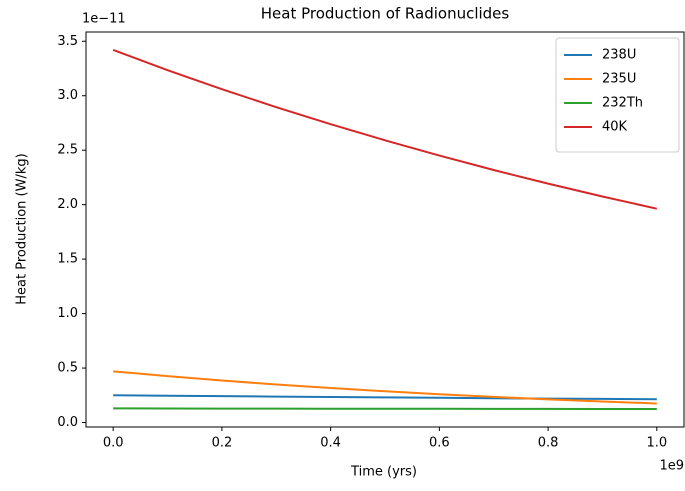  What do you see at coordinates (67, 259) in the screenshot?
I see `y-tick-label: 1.5` at bounding box center [67, 259].